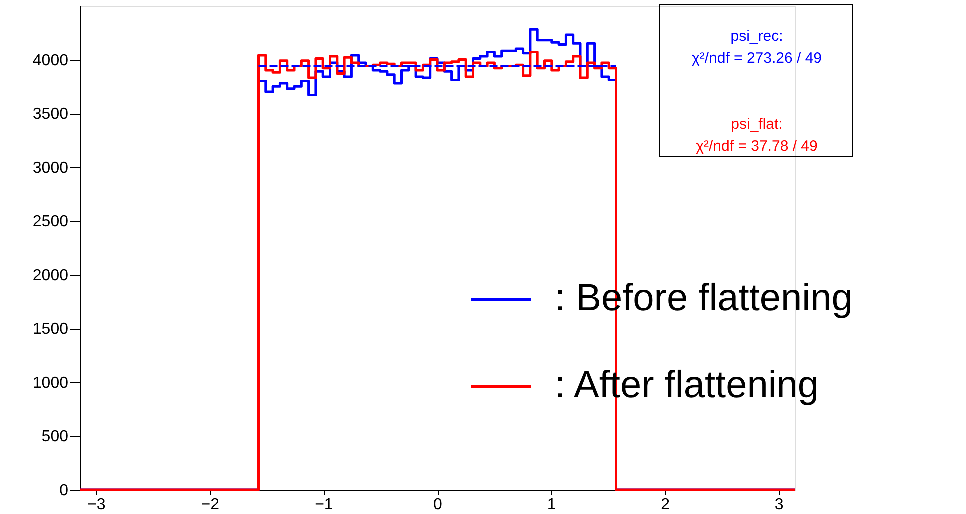  I want to click on y-tick-label: 0, so click(64, 491).